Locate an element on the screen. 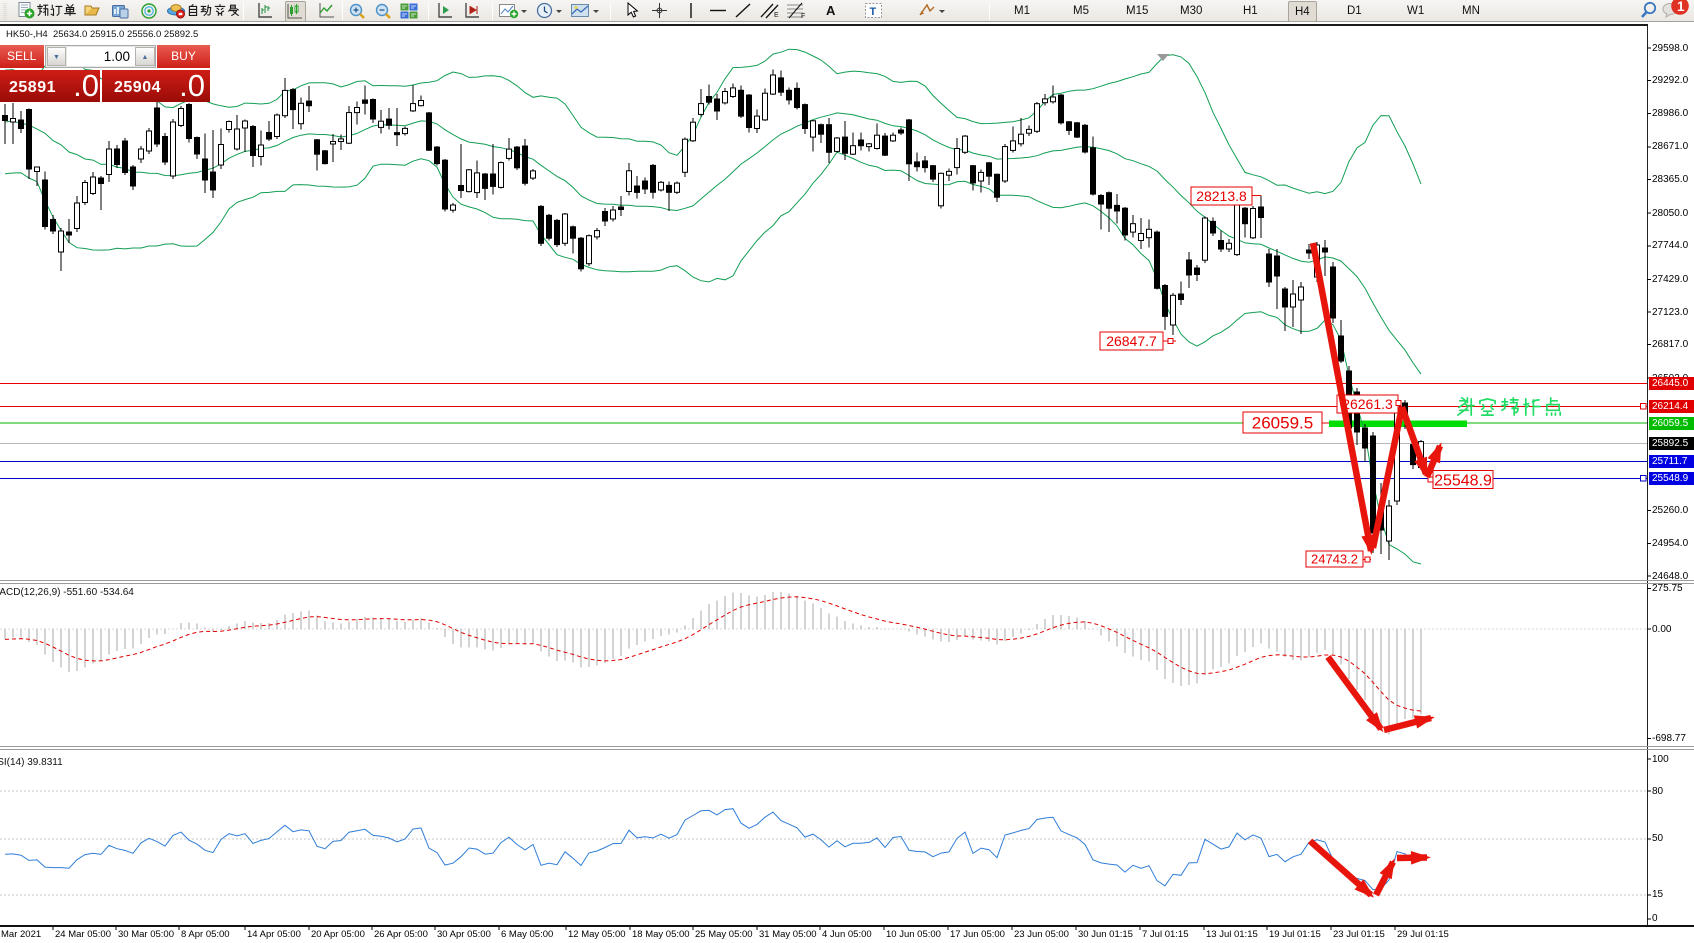 The width and height of the screenshot is (1694, 943). svg-text: 24743.2 is located at coordinates (1334, 559).